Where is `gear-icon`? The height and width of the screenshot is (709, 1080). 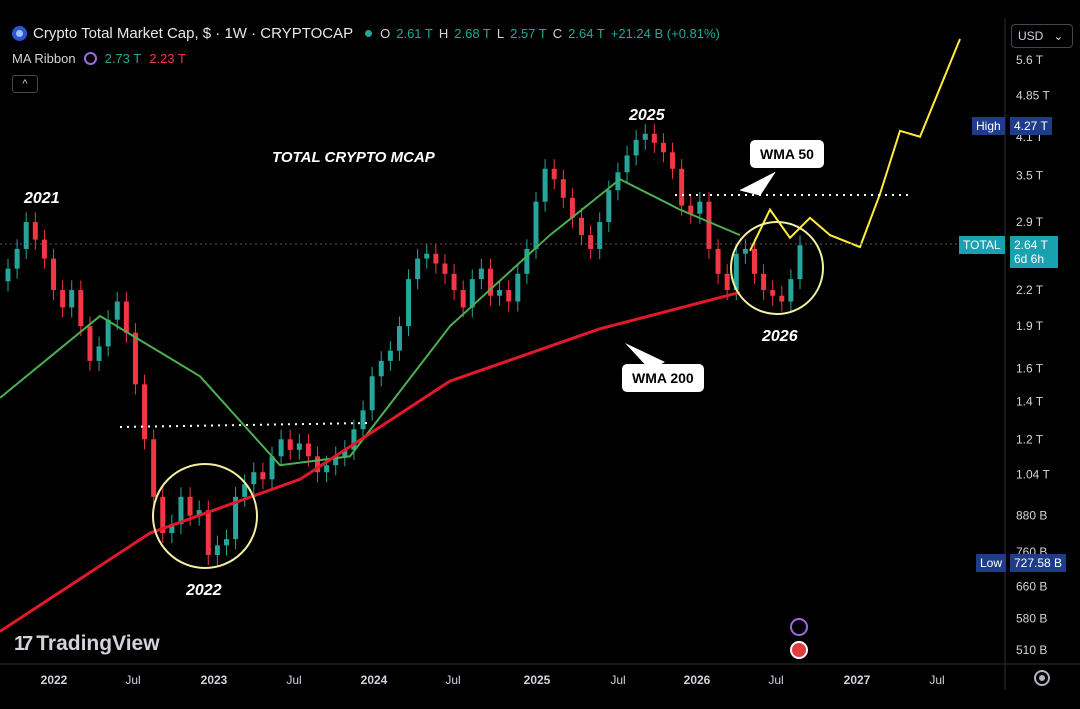 gear-icon is located at coordinates (1042, 678).